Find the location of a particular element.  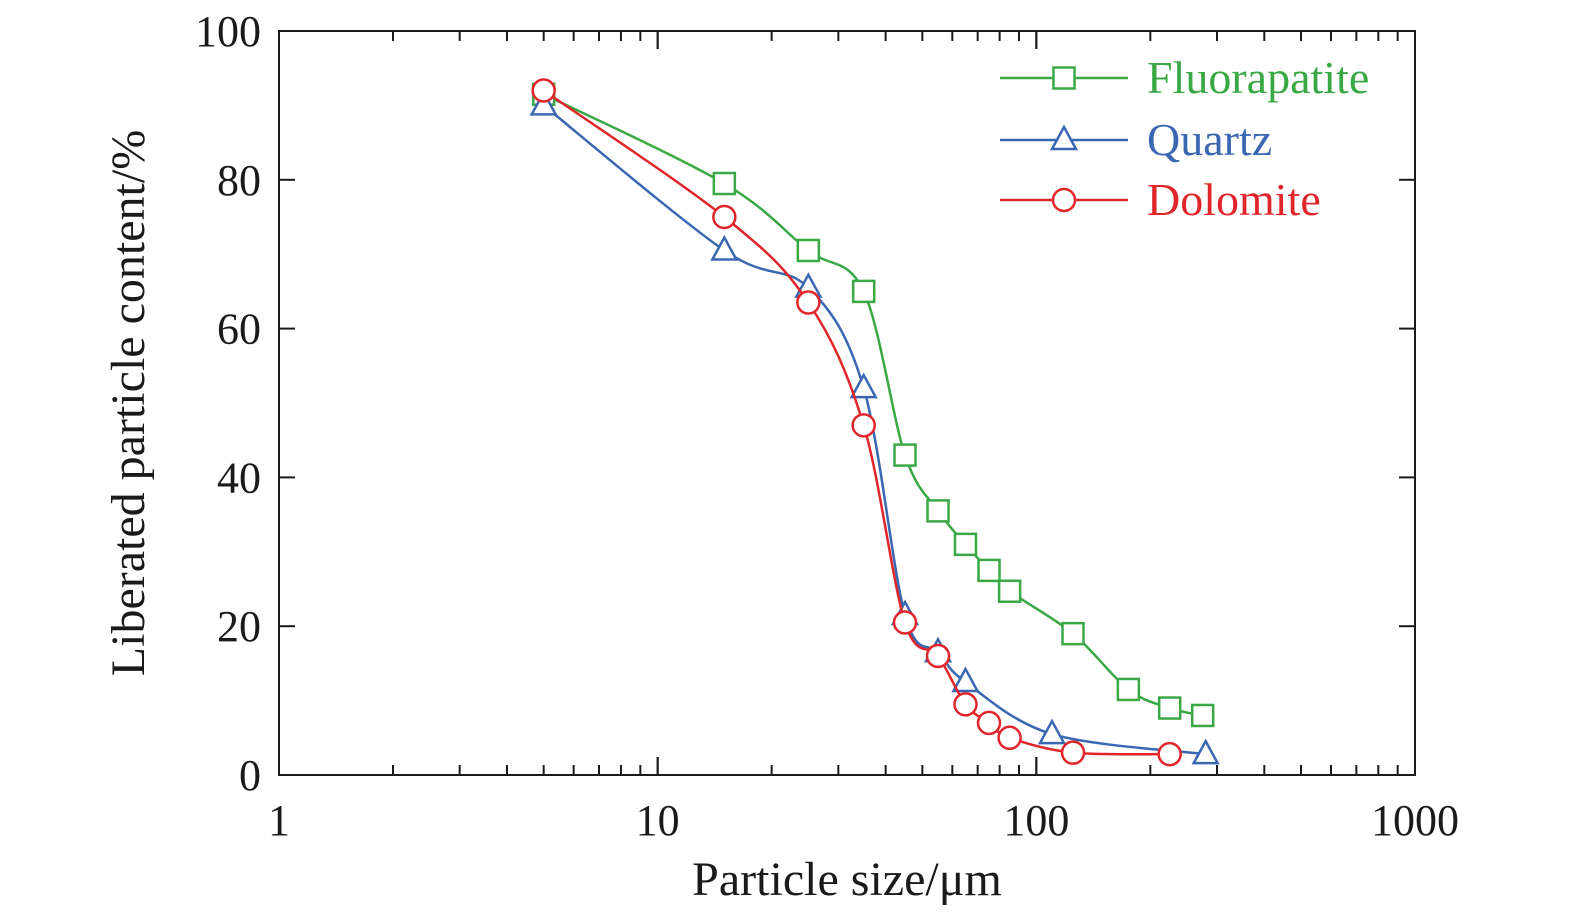

legend-marker-quartz is located at coordinates (1064, 137).